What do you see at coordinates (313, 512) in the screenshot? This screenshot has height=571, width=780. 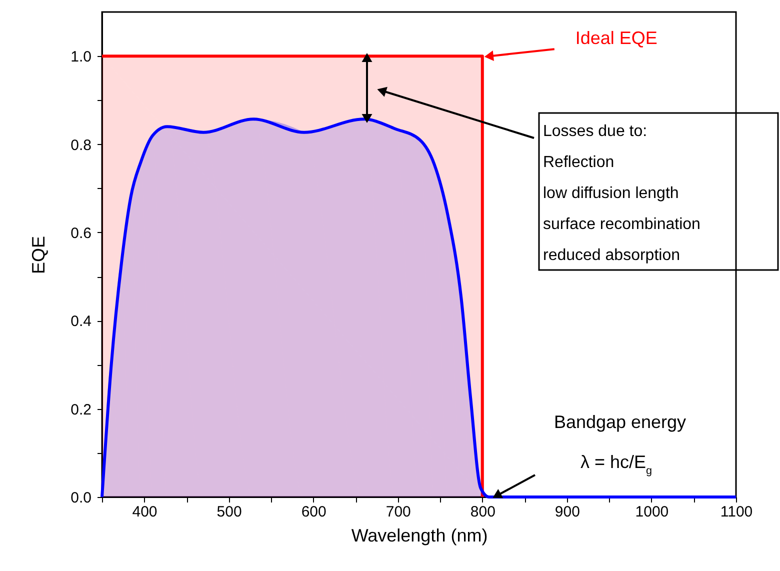 I see `x-tick-label: 600` at bounding box center [313, 512].